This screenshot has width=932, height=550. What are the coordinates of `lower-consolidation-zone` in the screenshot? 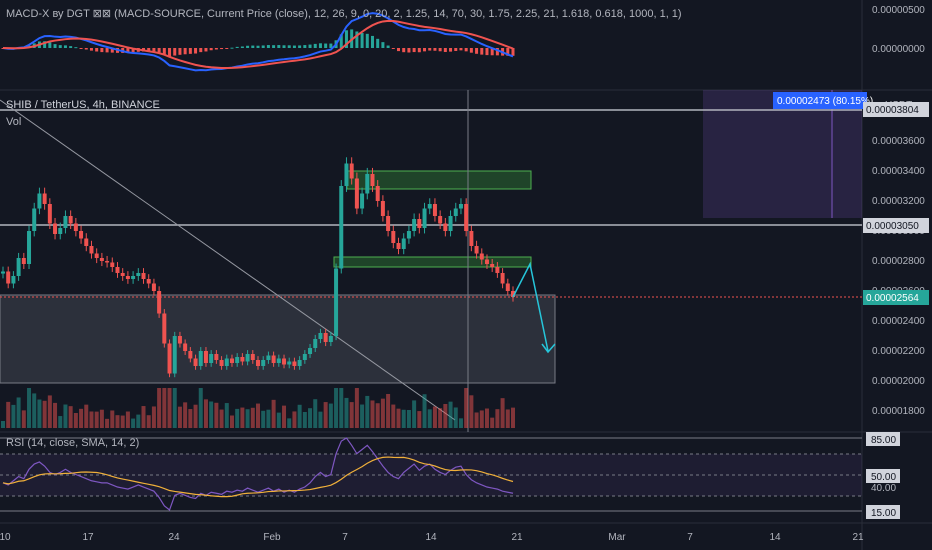 It's located at (432, 262).